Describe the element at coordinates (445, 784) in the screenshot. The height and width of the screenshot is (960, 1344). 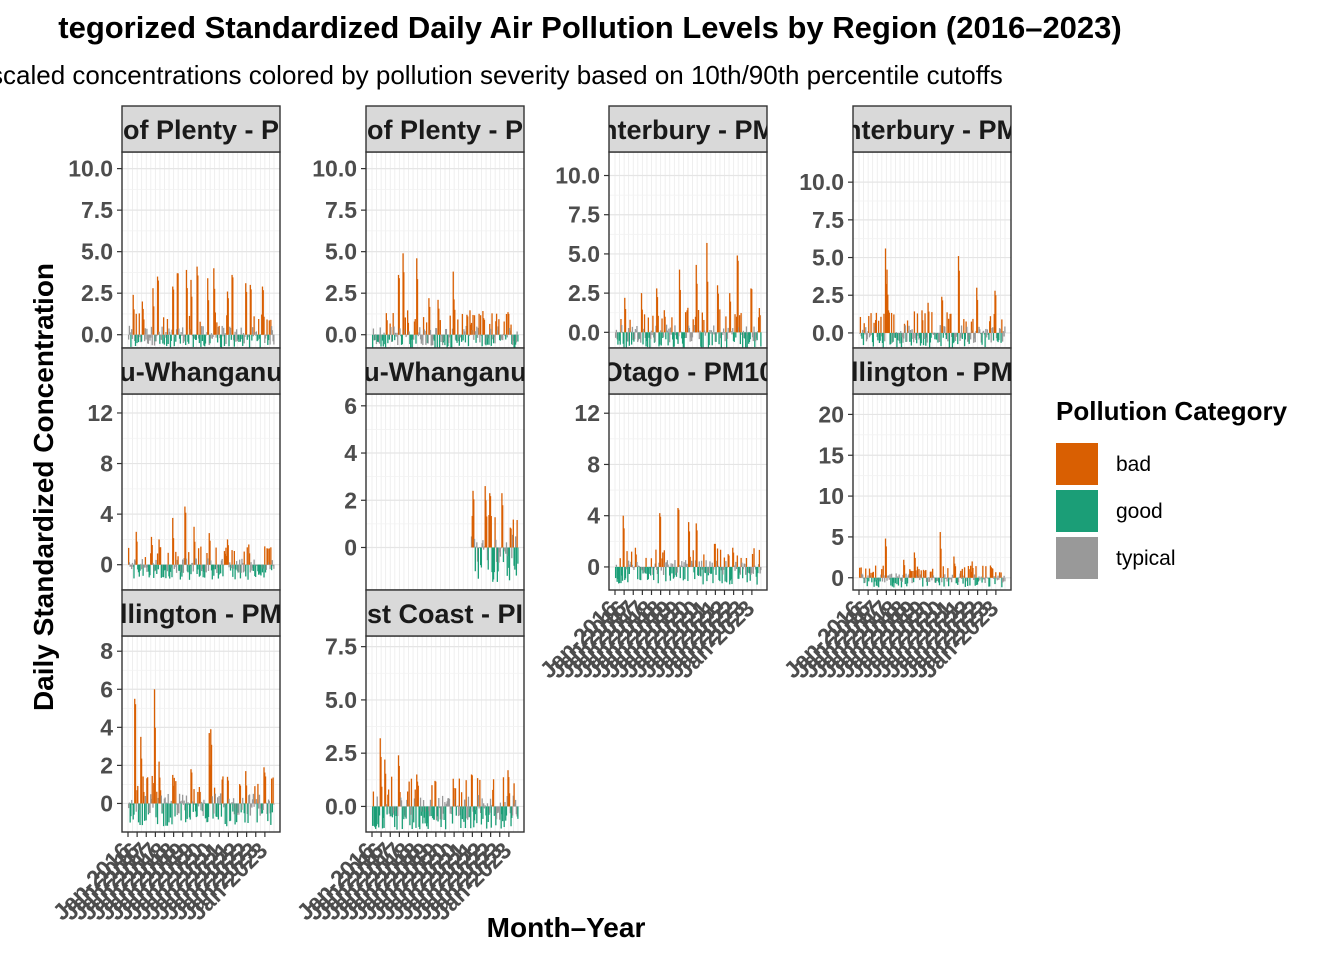
I see `bar-series` at that location.